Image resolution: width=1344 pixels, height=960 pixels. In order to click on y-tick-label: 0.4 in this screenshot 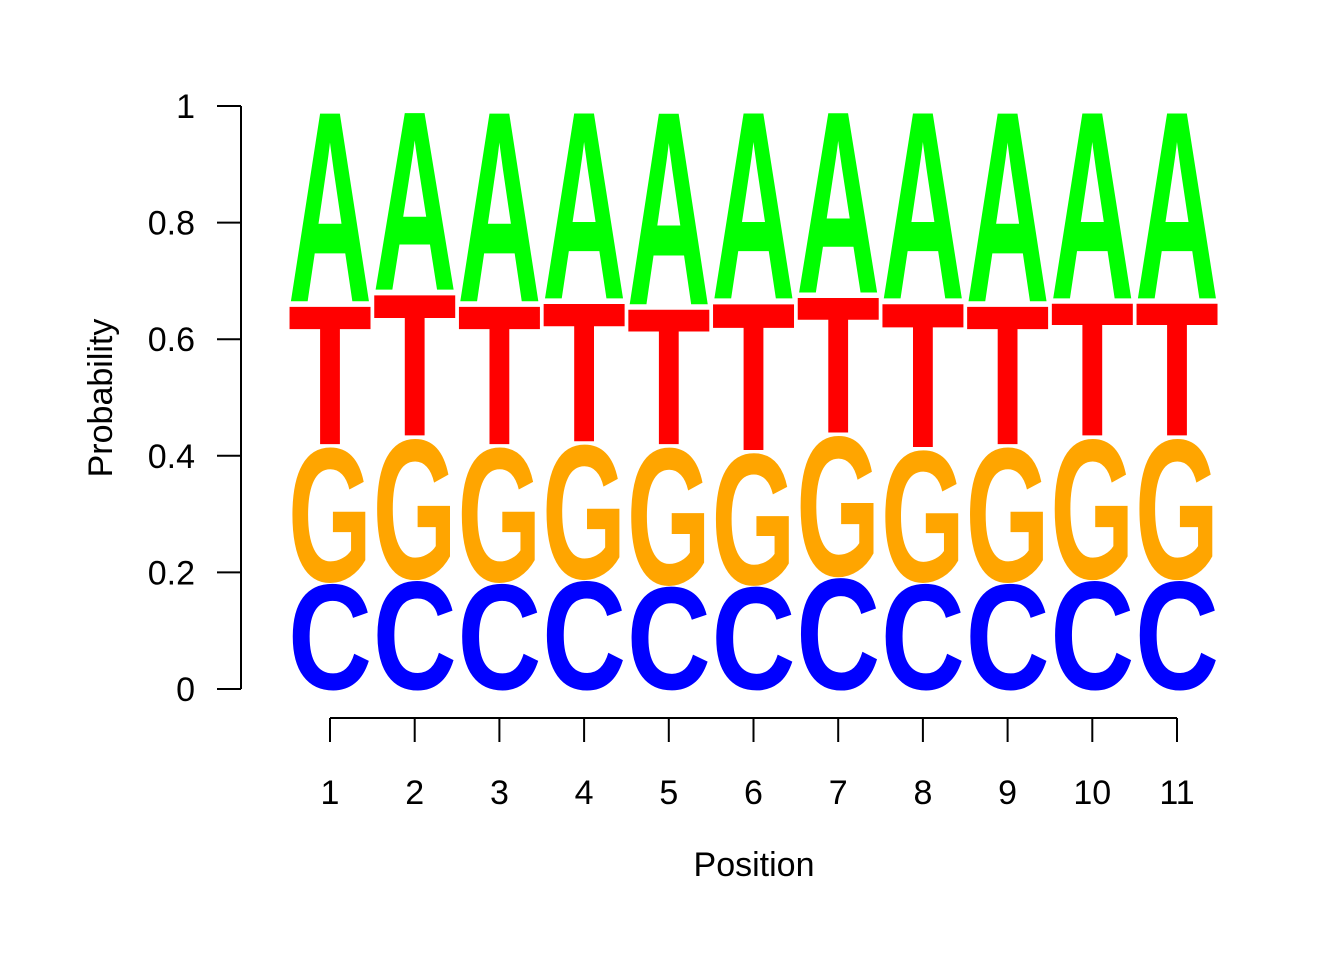, I will do `click(171, 457)`.